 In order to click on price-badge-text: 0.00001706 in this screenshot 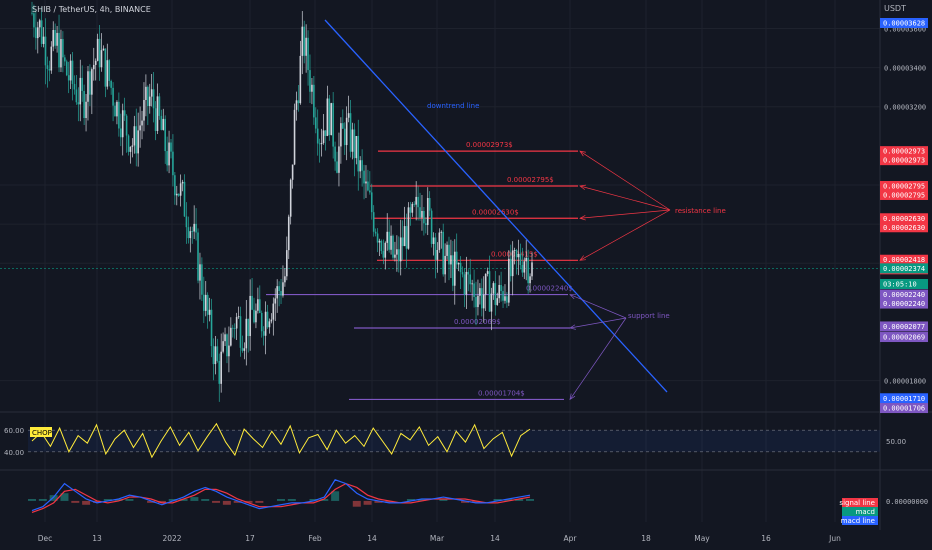, I will do `click(904, 409)`.